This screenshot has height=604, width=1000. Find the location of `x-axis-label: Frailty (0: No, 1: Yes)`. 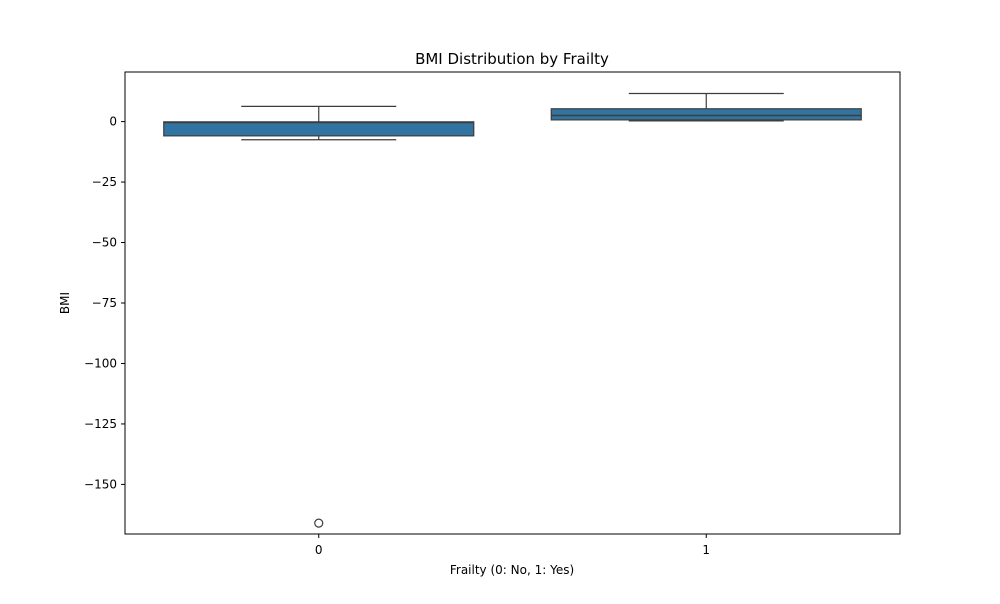

x-axis-label: Frailty (0: No, 1: Yes) is located at coordinates (512, 570).